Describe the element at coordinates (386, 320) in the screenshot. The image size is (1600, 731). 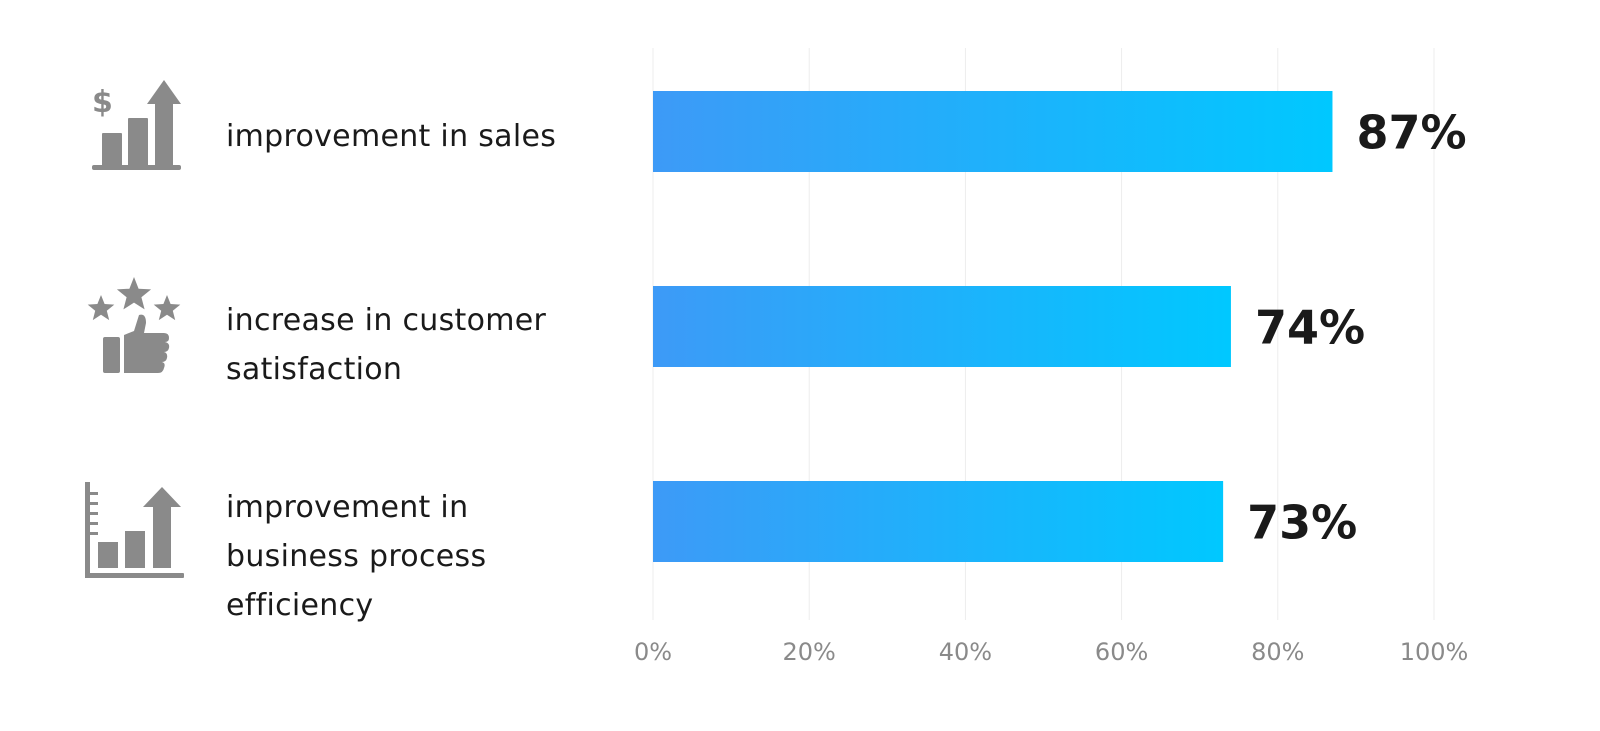
I see `category-label-line: increase in customer` at that location.